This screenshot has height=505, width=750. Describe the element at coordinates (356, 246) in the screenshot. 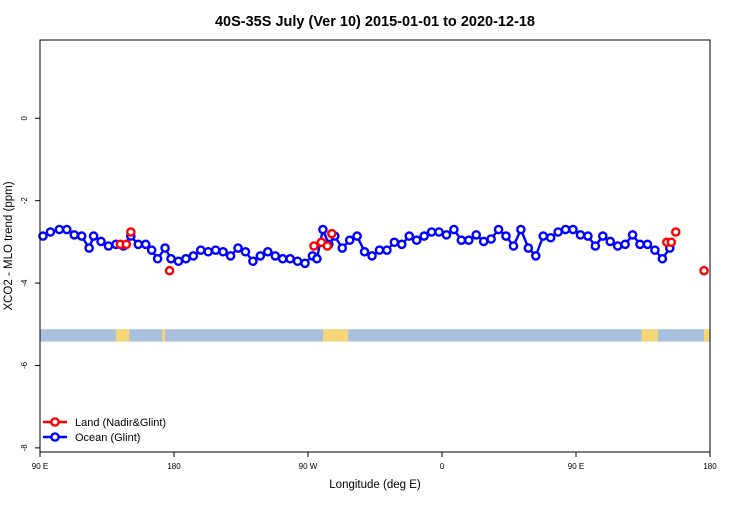

I see `series-ocean` at that location.